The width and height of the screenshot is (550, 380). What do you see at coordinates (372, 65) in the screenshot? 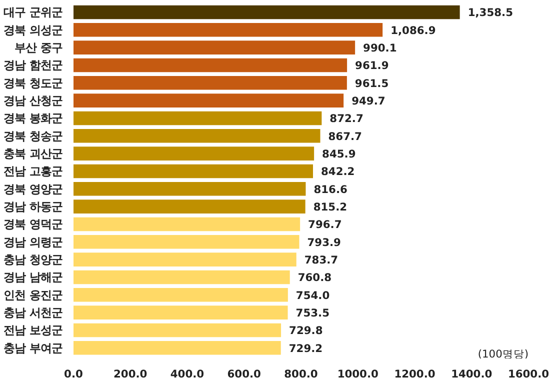
I see `data-label: 961.9` at bounding box center [372, 65].